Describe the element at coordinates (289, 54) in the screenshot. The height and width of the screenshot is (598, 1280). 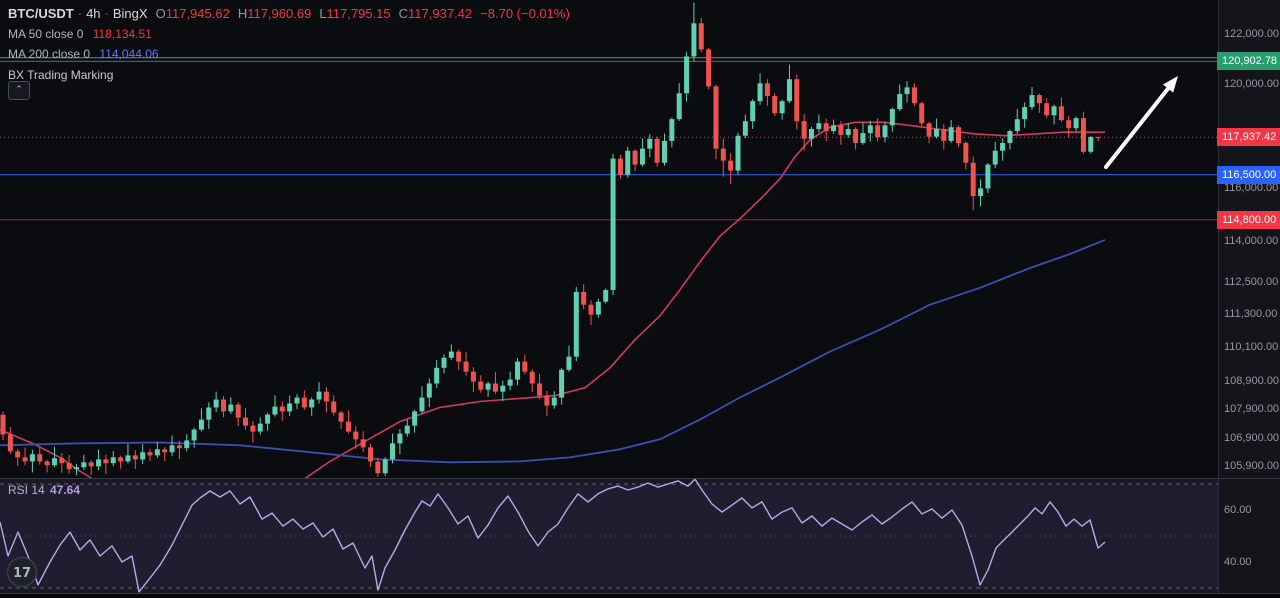
I see `ma200-legend-row: MA 200 close 0 114,044.06` at that location.